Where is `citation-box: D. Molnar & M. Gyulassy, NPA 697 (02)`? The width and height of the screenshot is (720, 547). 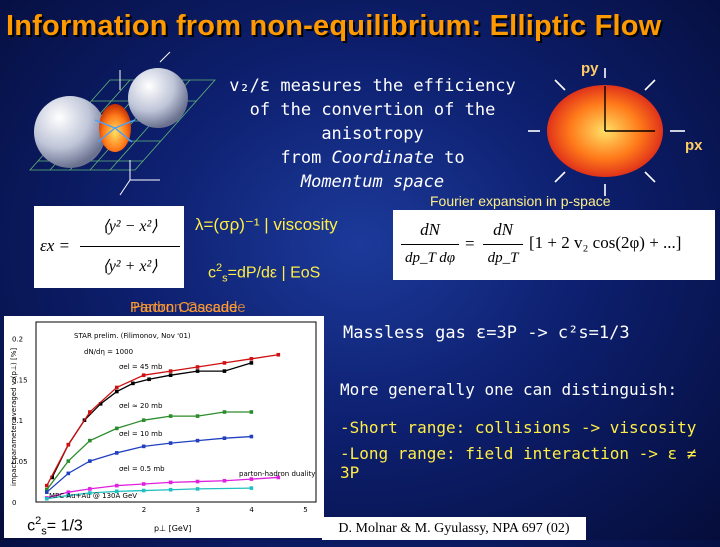
citation-box: D. Molnar & M. Gyulassy, NPA 697 (02) is located at coordinates (454, 528).